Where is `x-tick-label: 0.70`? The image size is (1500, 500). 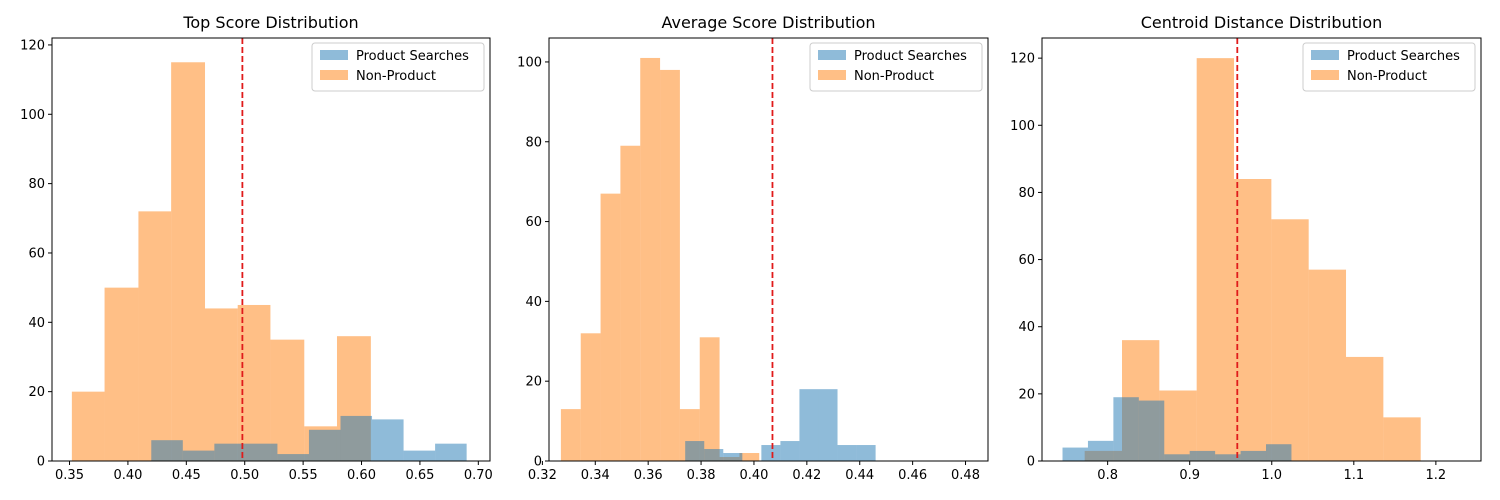 x-tick-label: 0.70 is located at coordinates (478, 475).